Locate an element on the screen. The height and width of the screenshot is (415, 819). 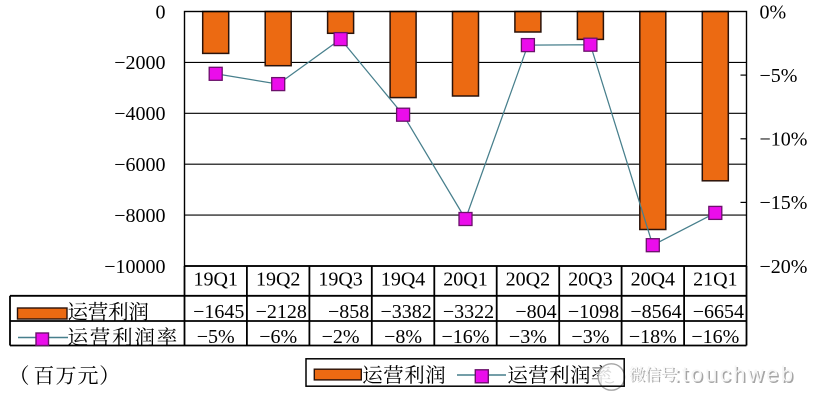
svg-text: −10000 is located at coordinates (134, 267).